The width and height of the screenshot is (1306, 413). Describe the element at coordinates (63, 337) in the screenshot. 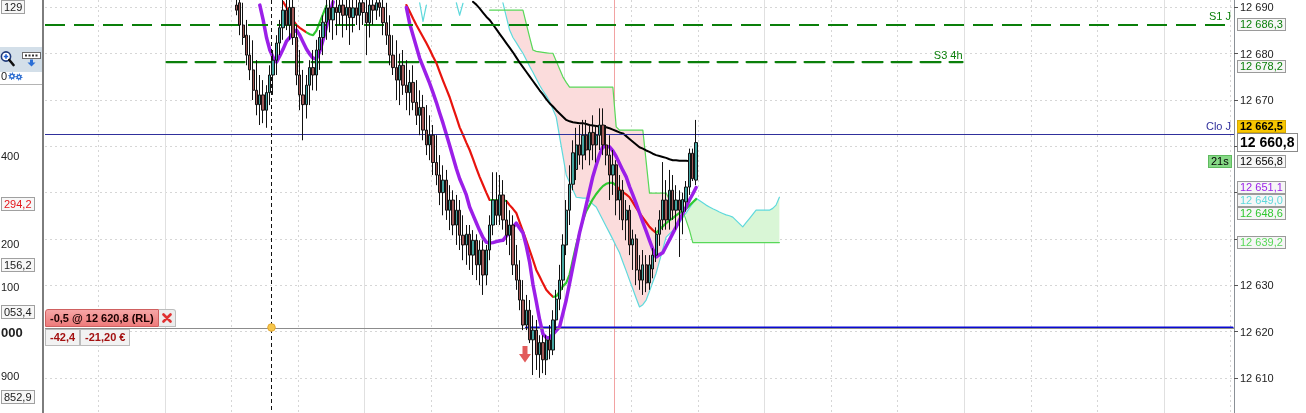

I see `annotation: -42,4` at that location.